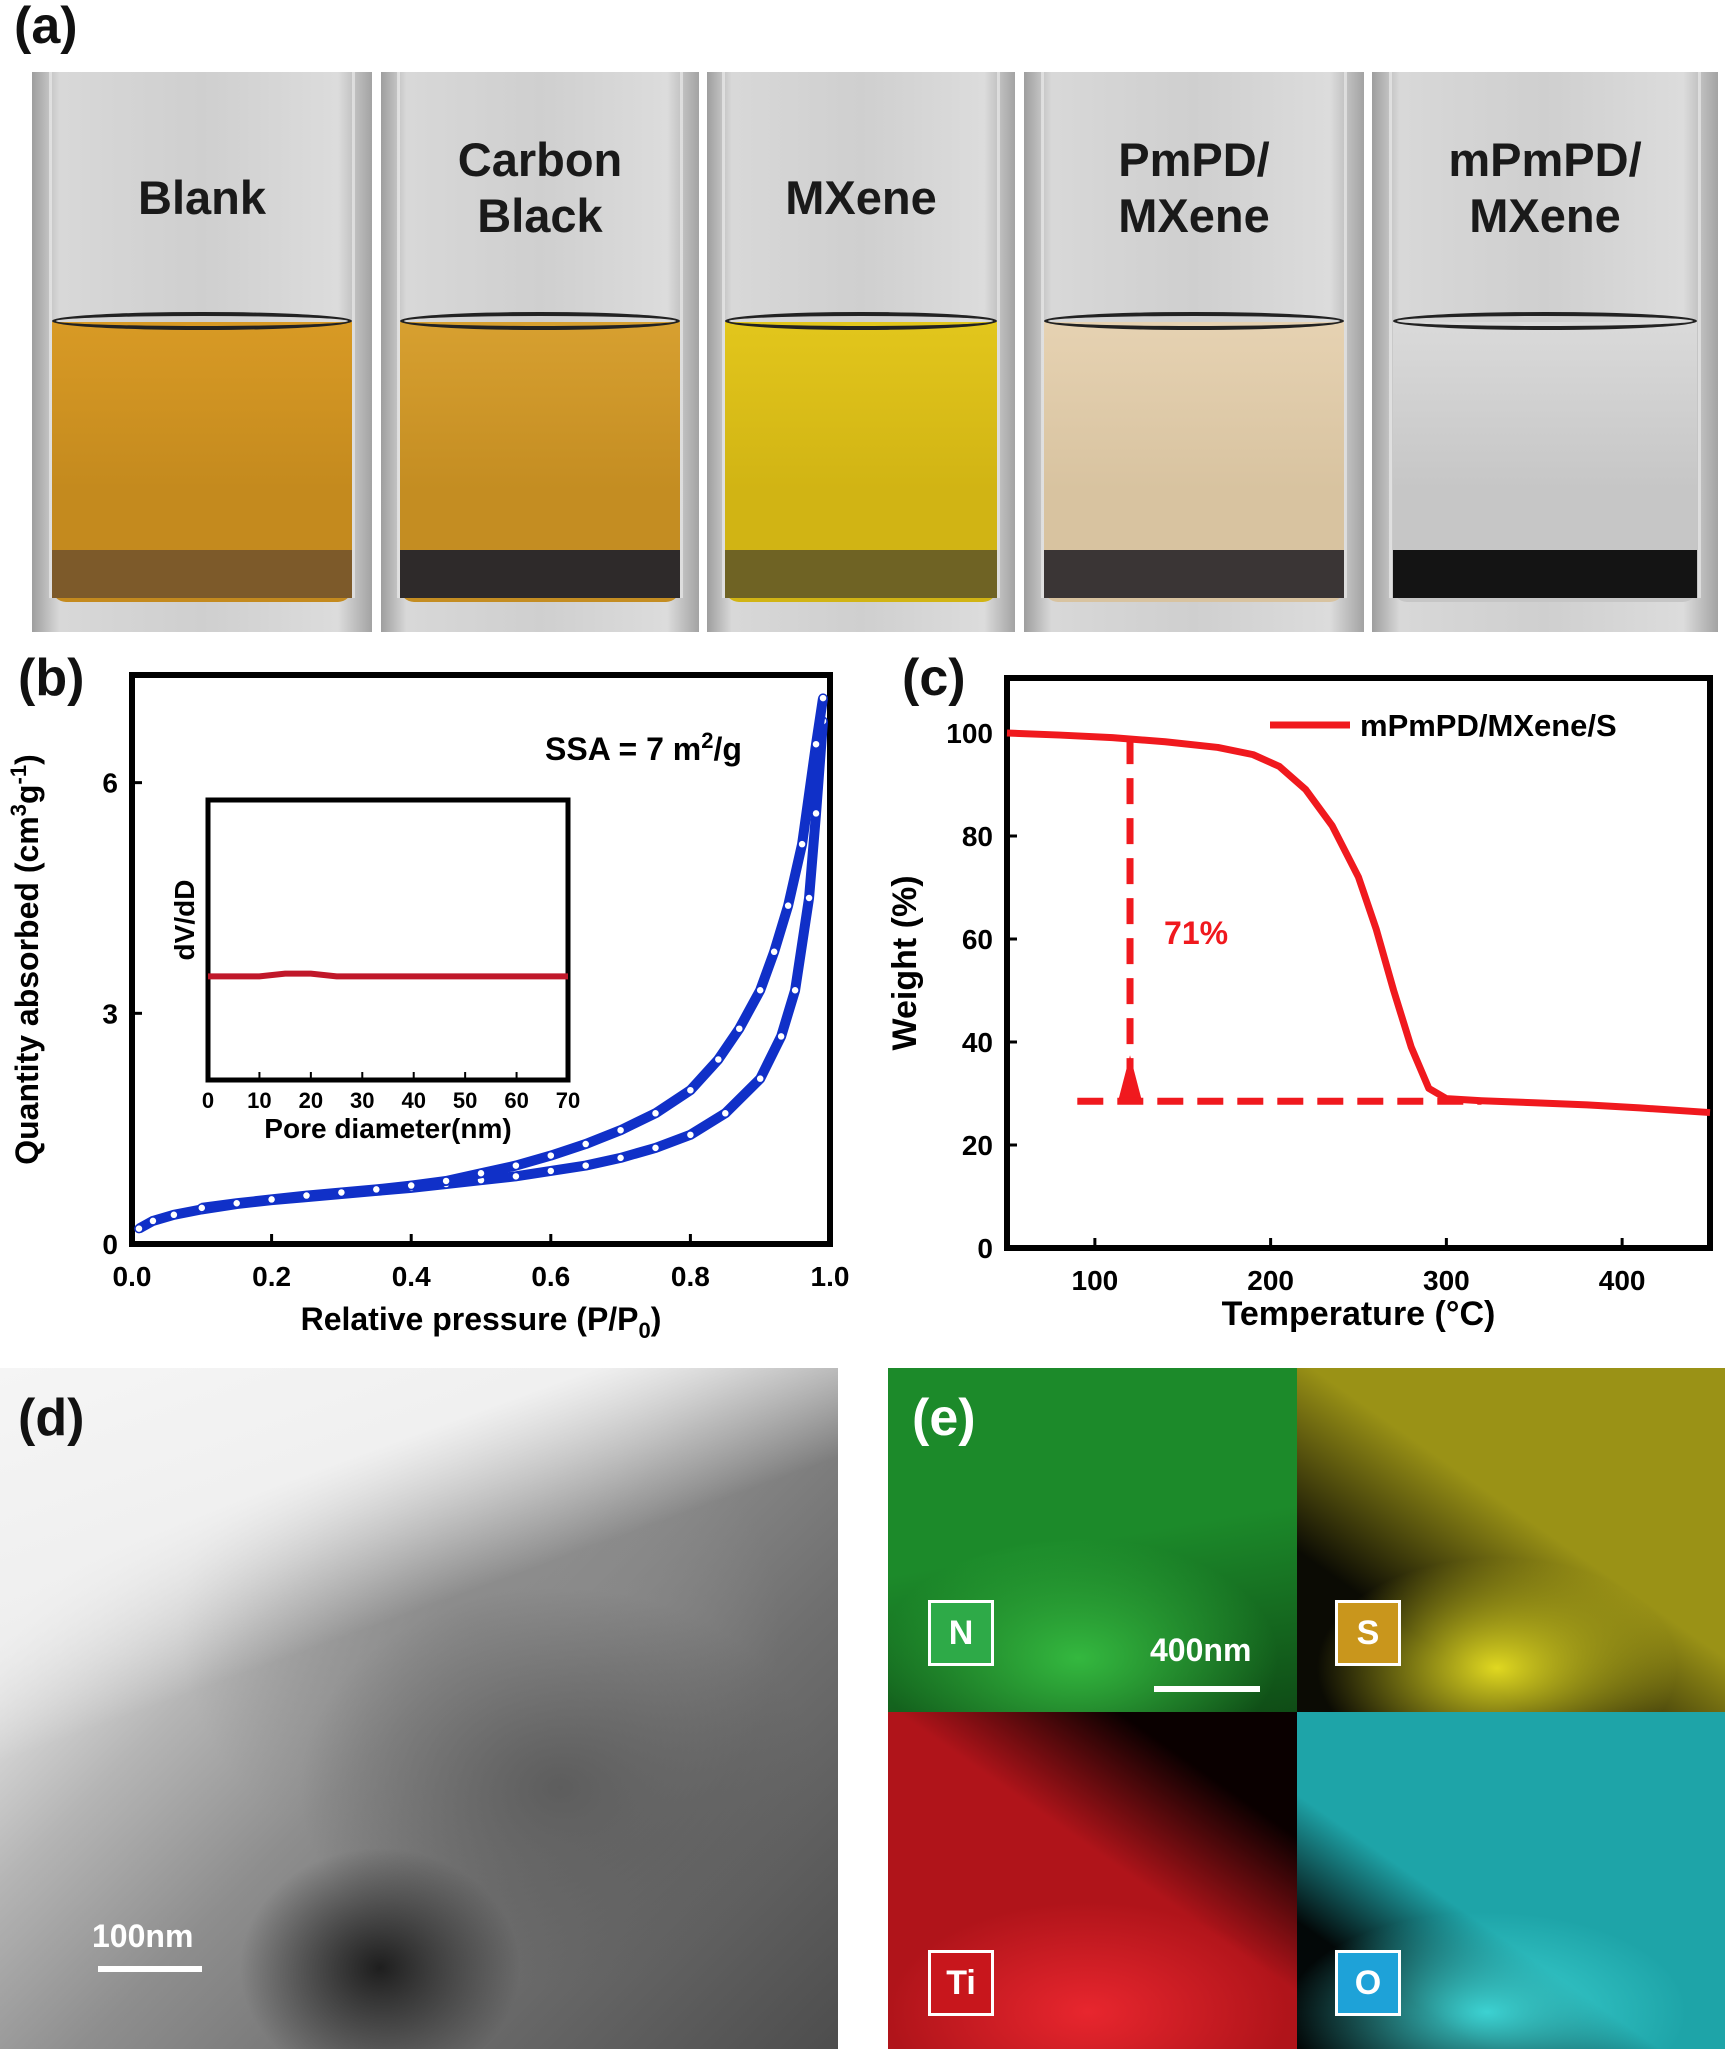  What do you see at coordinates (1358, 923) in the screenshot?
I see `tga-curve` at bounding box center [1358, 923].